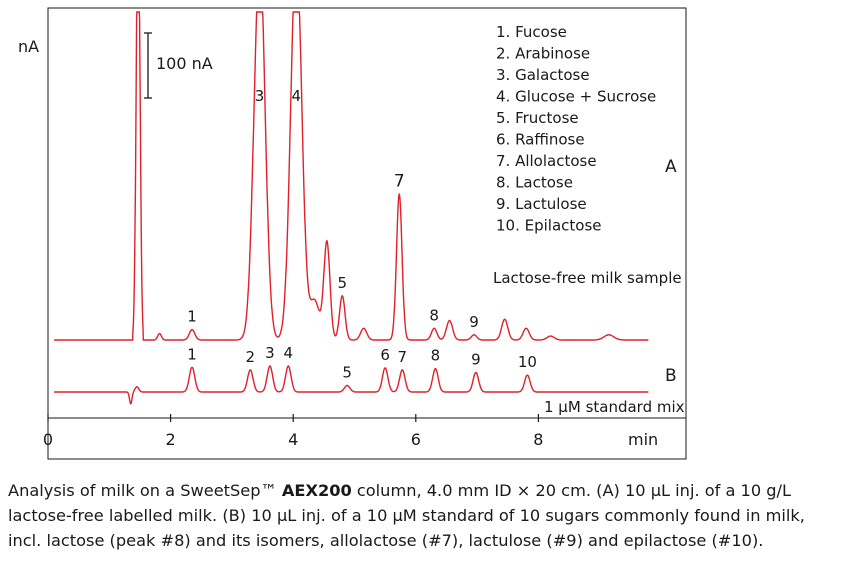  What do you see at coordinates (171, 439) in the screenshot?
I see `x-tick-label: 2` at bounding box center [171, 439].